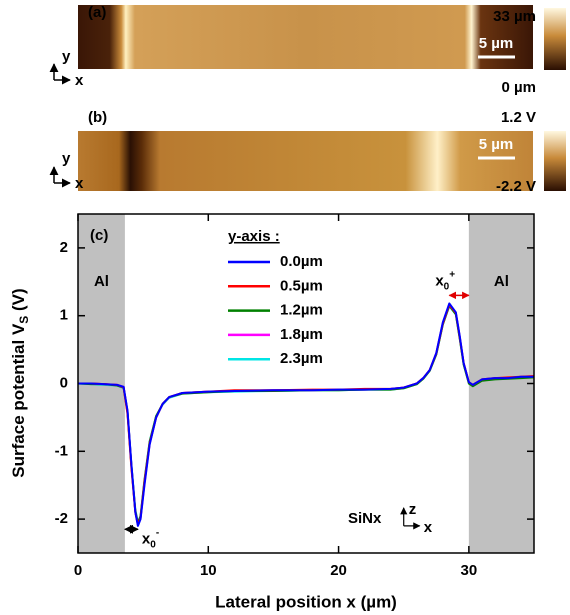  What do you see at coordinates (413, 509) in the screenshot?
I see `axes-icon-z: z` at bounding box center [413, 509].